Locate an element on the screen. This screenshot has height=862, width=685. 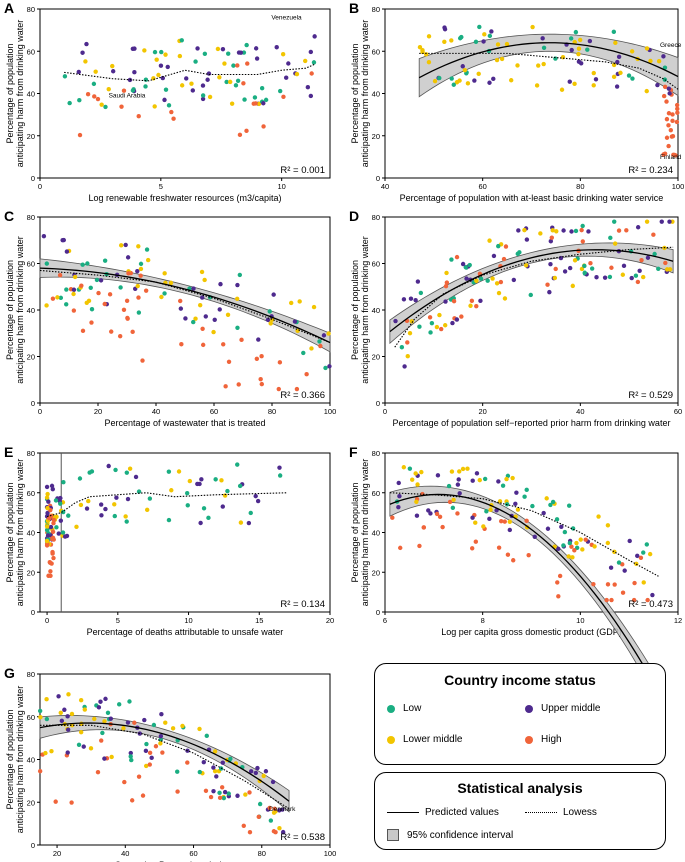
x-tick-label: 12 is located at coordinates (678, 620).